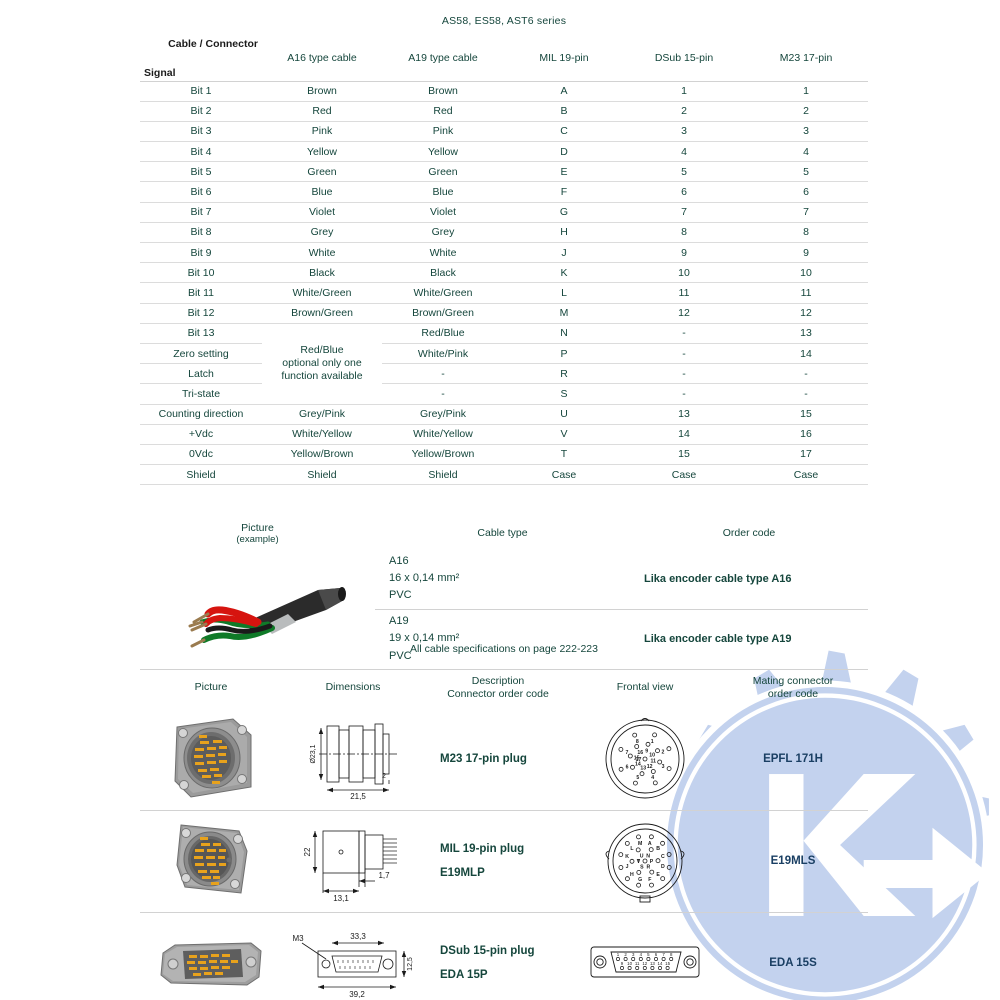  I want to click on table-row: Bit 9 White White J 9 9, so click(504, 253).